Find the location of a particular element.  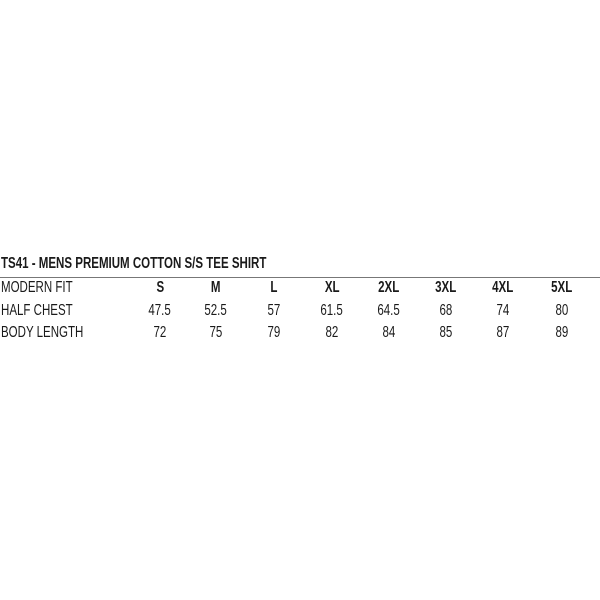

cell-text: M is located at coordinates (216, 287).